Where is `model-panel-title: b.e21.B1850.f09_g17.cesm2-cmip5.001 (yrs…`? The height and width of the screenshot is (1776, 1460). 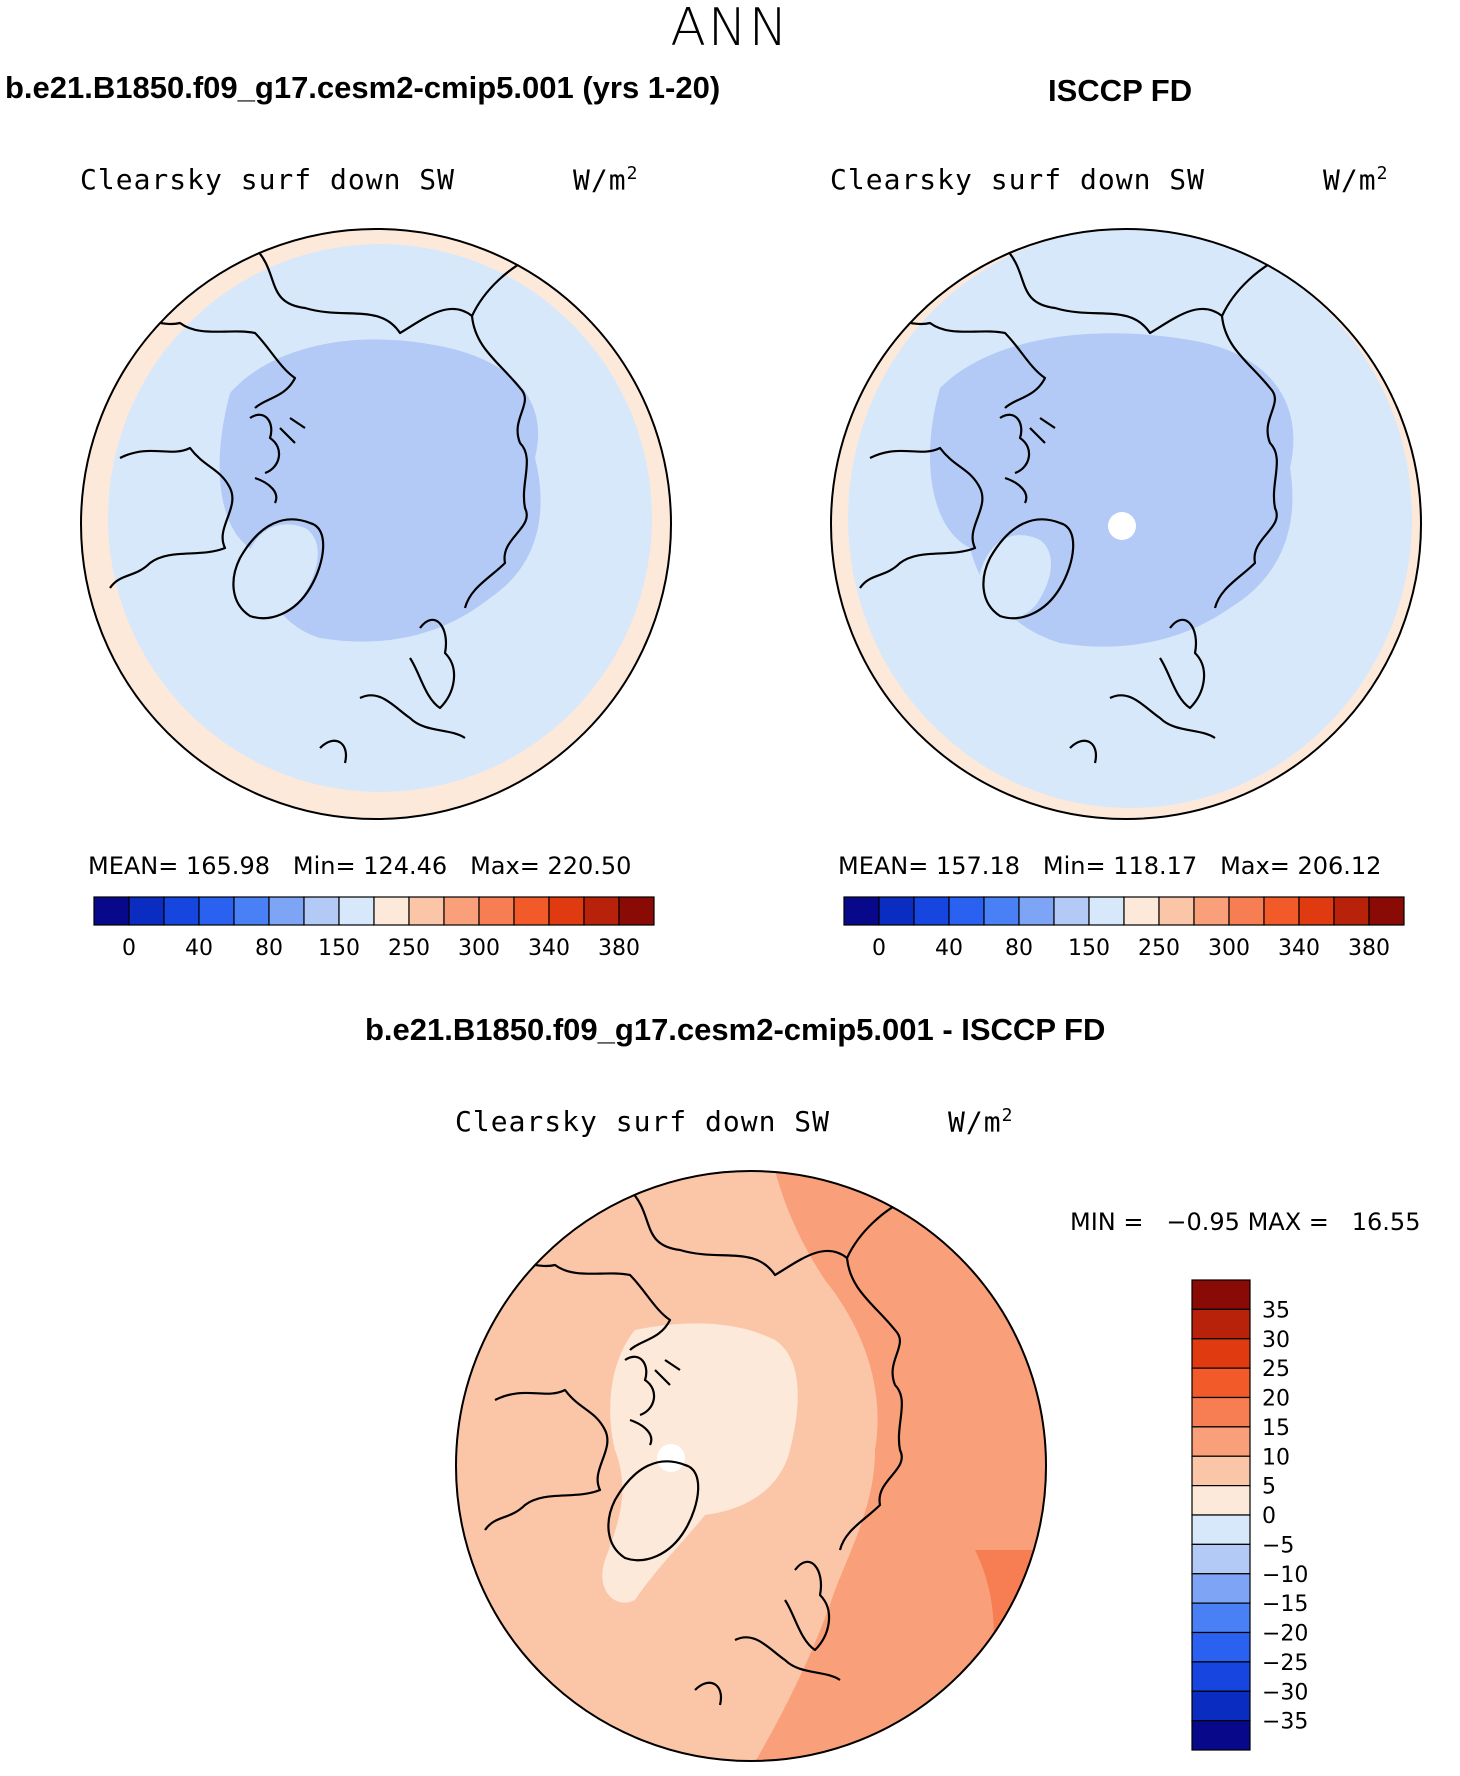
model-panel-title: b.e21.B1850.f09_g17.cesm2-cmip5.001 (yrs… is located at coordinates (363, 87).